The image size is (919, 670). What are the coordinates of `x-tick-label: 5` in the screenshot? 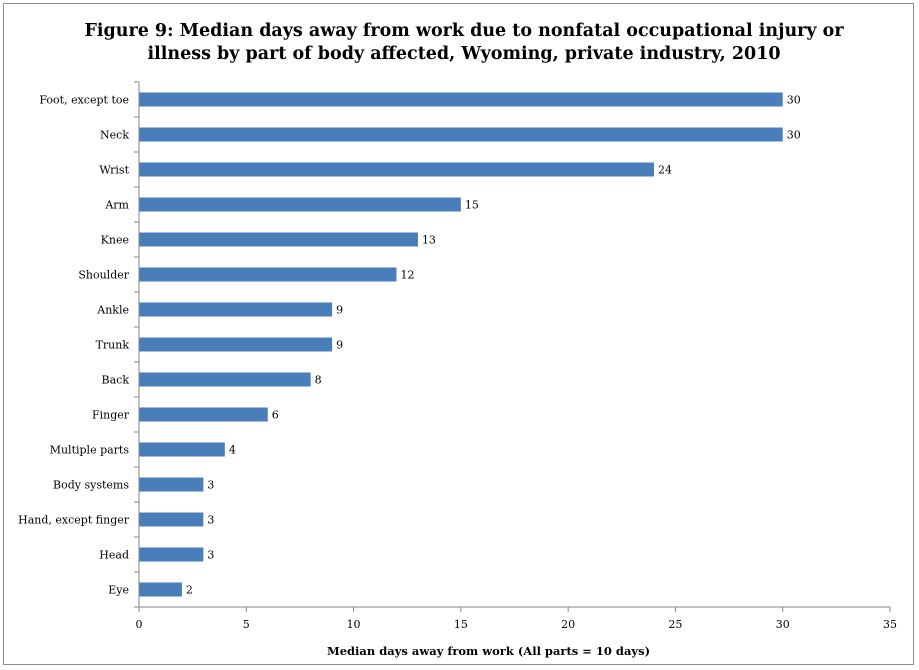 It's located at (246, 624).